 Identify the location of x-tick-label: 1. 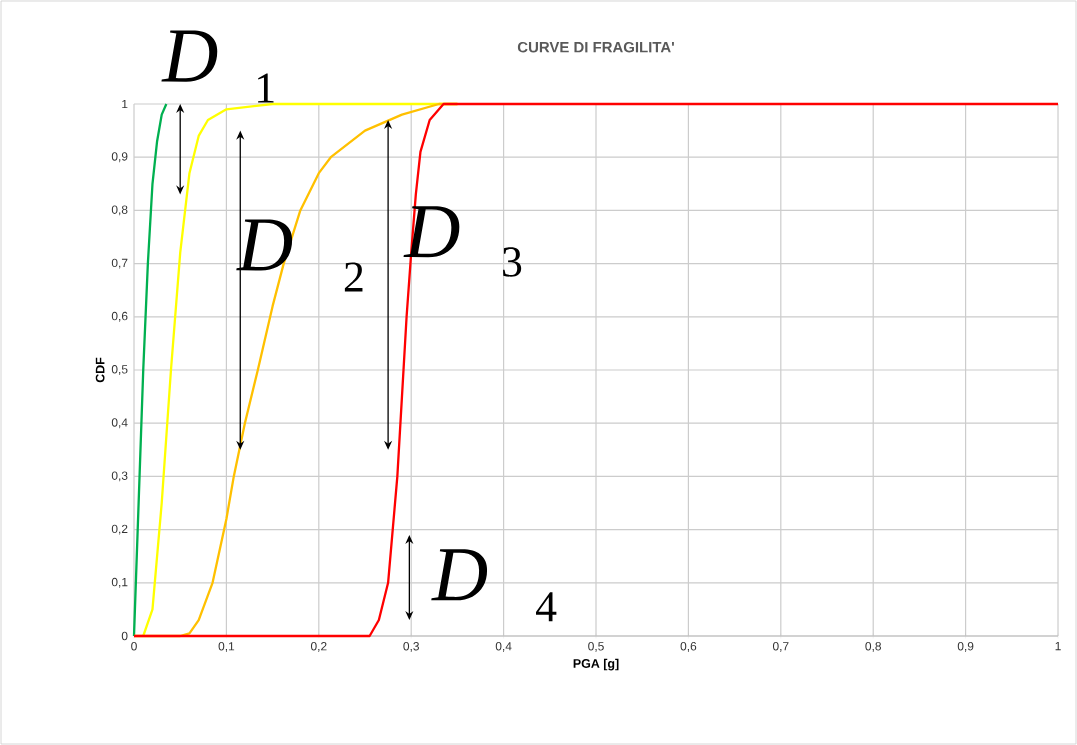
(1058, 646).